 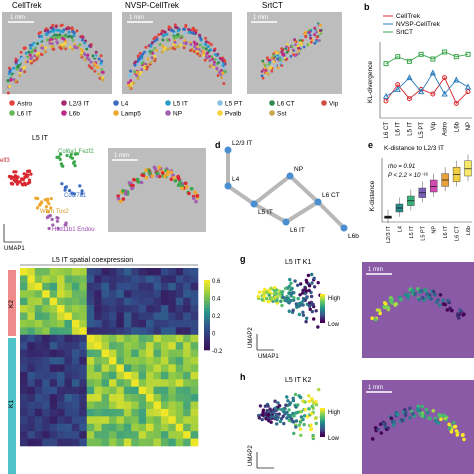 What do you see at coordinates (217, 352) in the screenshot?
I see `colorbar-tick: -0.2` at bounding box center [217, 352].